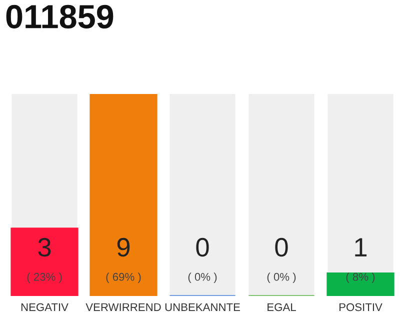 The image size is (410, 320). What do you see at coordinates (60, 16) in the screenshot?
I see `chart-title: 011859` at bounding box center [60, 16].